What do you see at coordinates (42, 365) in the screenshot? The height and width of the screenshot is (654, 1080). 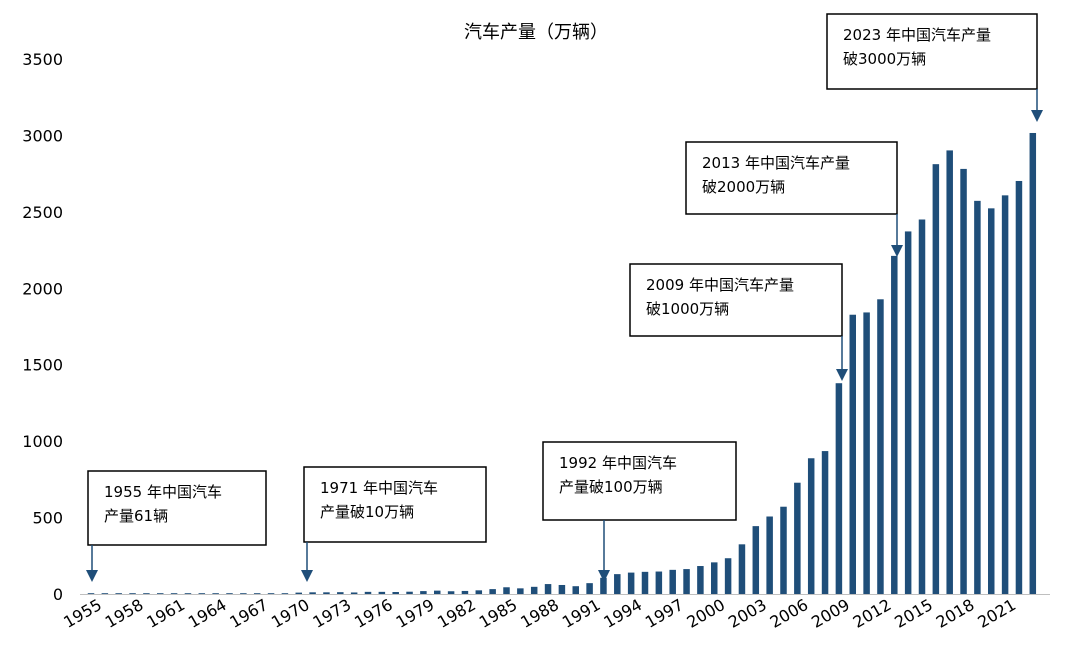 I see `y-tick-label: 1500` at bounding box center [42, 365].